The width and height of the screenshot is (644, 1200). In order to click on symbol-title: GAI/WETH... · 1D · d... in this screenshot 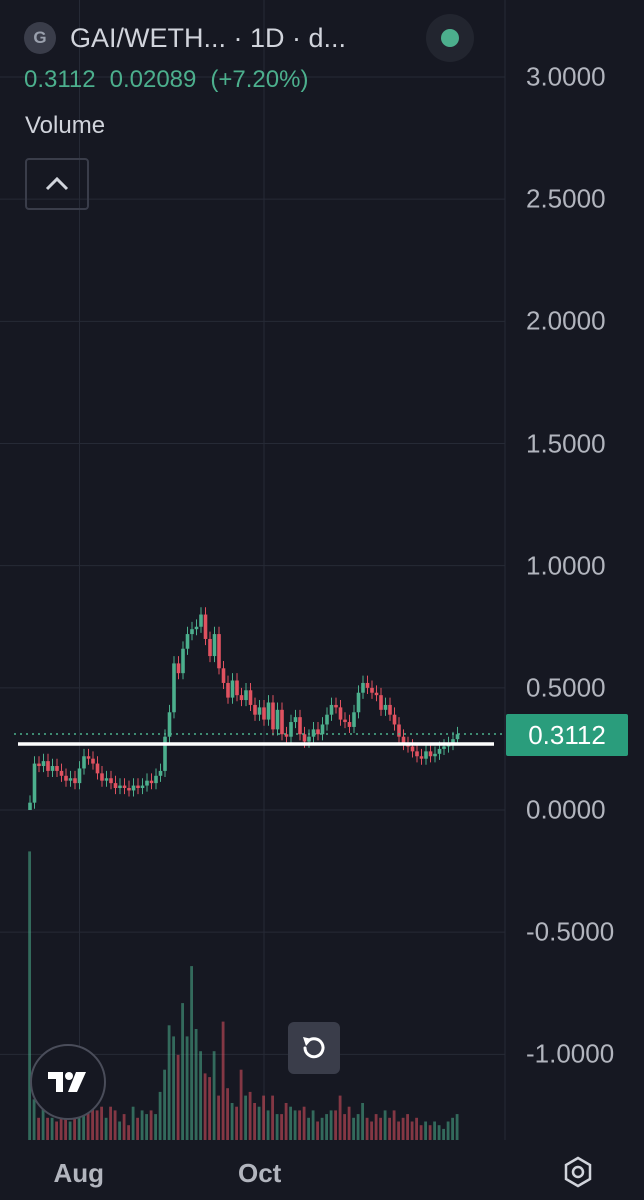, I will do `click(208, 37)`.